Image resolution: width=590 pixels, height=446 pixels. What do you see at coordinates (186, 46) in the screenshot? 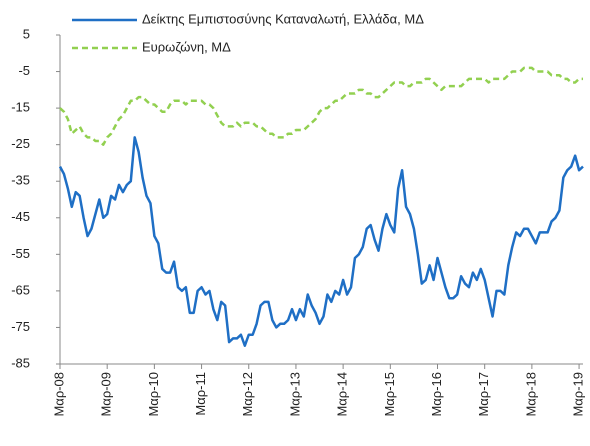
I see `legend-label: Ευρωζώνη, ΜΔ` at bounding box center [186, 46].